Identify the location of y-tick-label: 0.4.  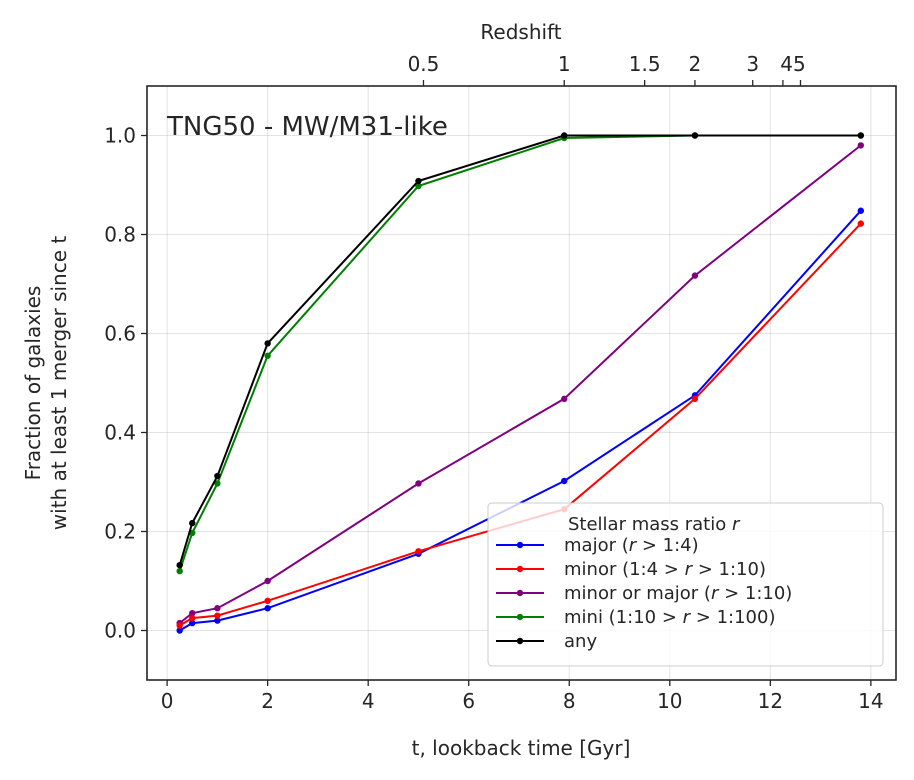
(120, 433).